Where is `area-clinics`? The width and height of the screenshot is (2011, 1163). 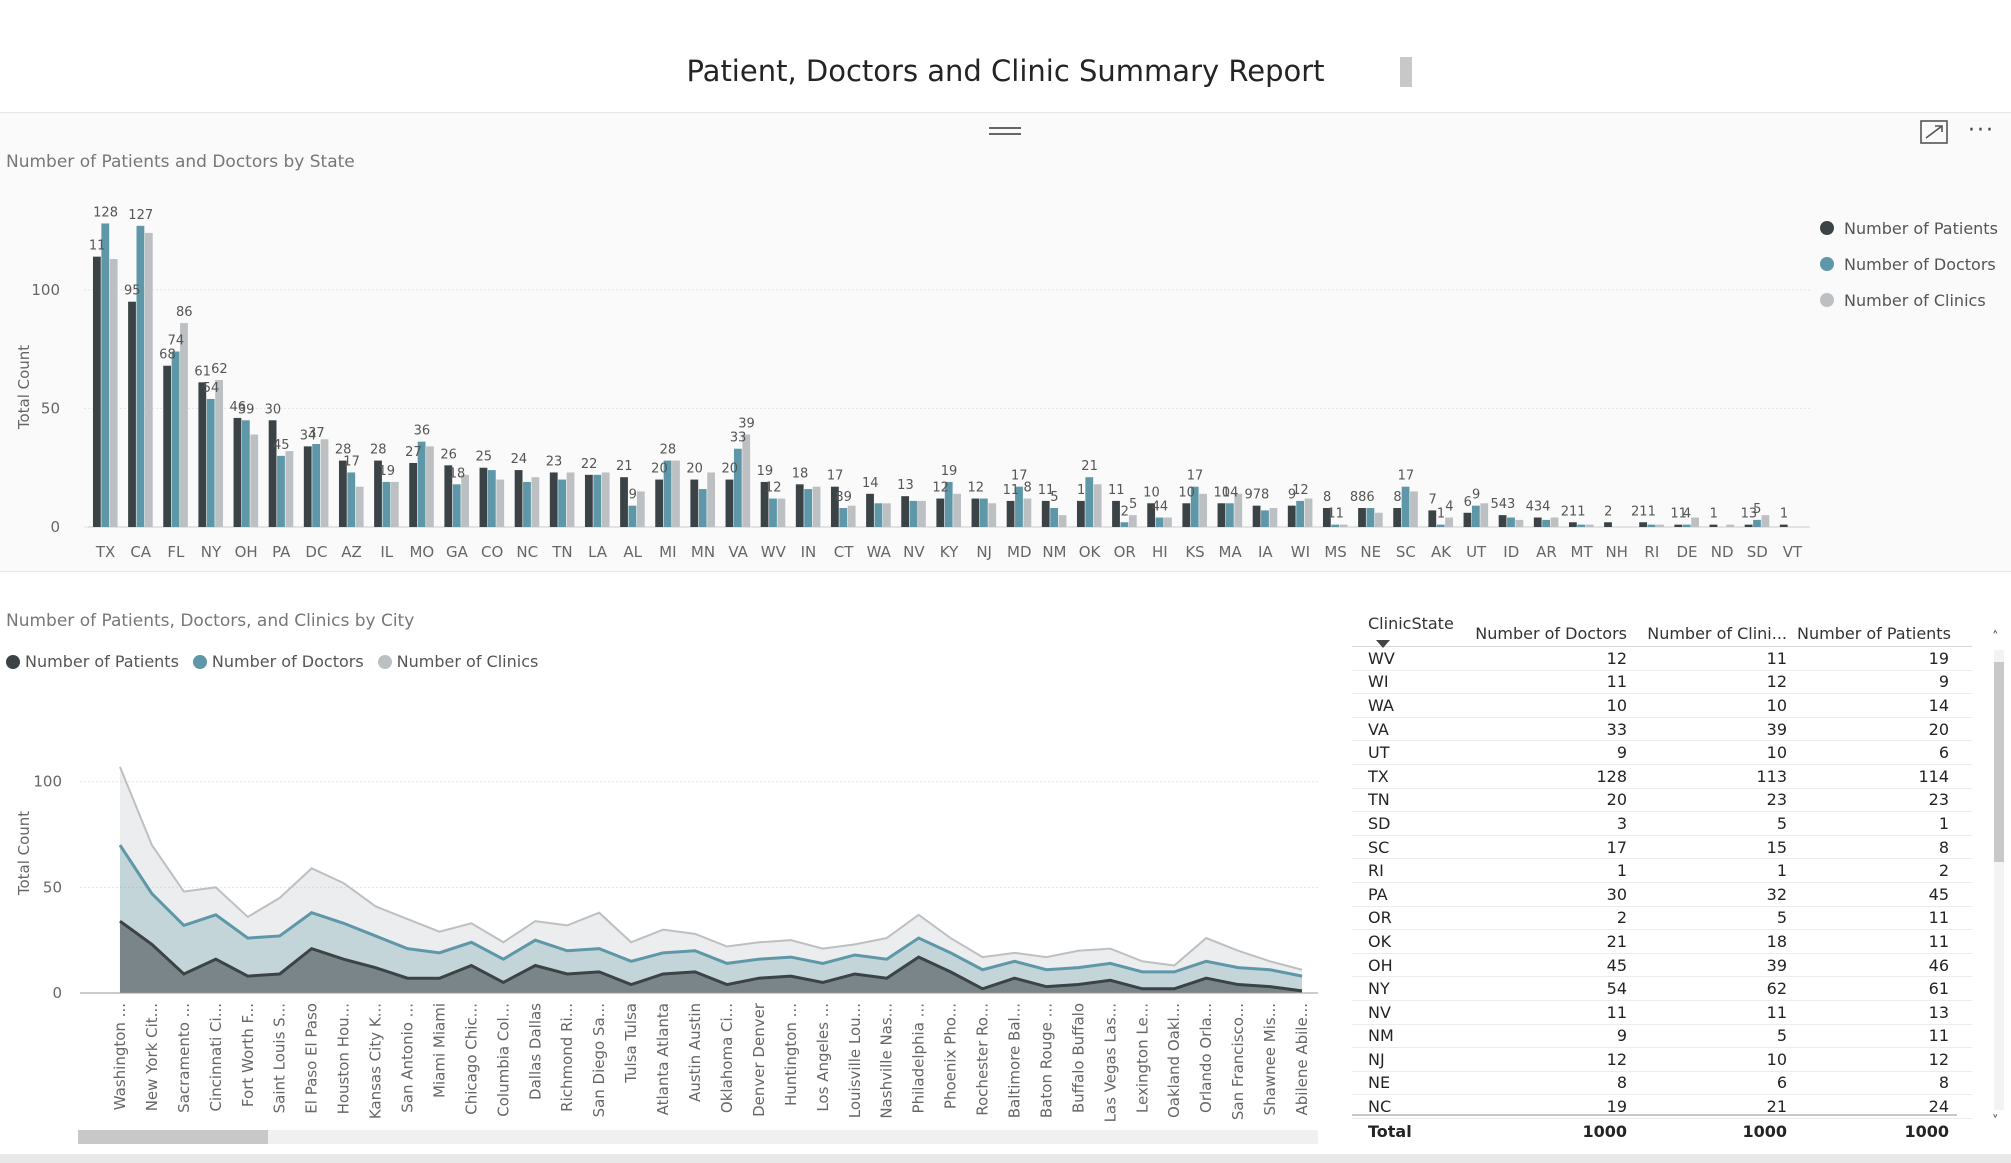 area-clinics is located at coordinates (711, 879).